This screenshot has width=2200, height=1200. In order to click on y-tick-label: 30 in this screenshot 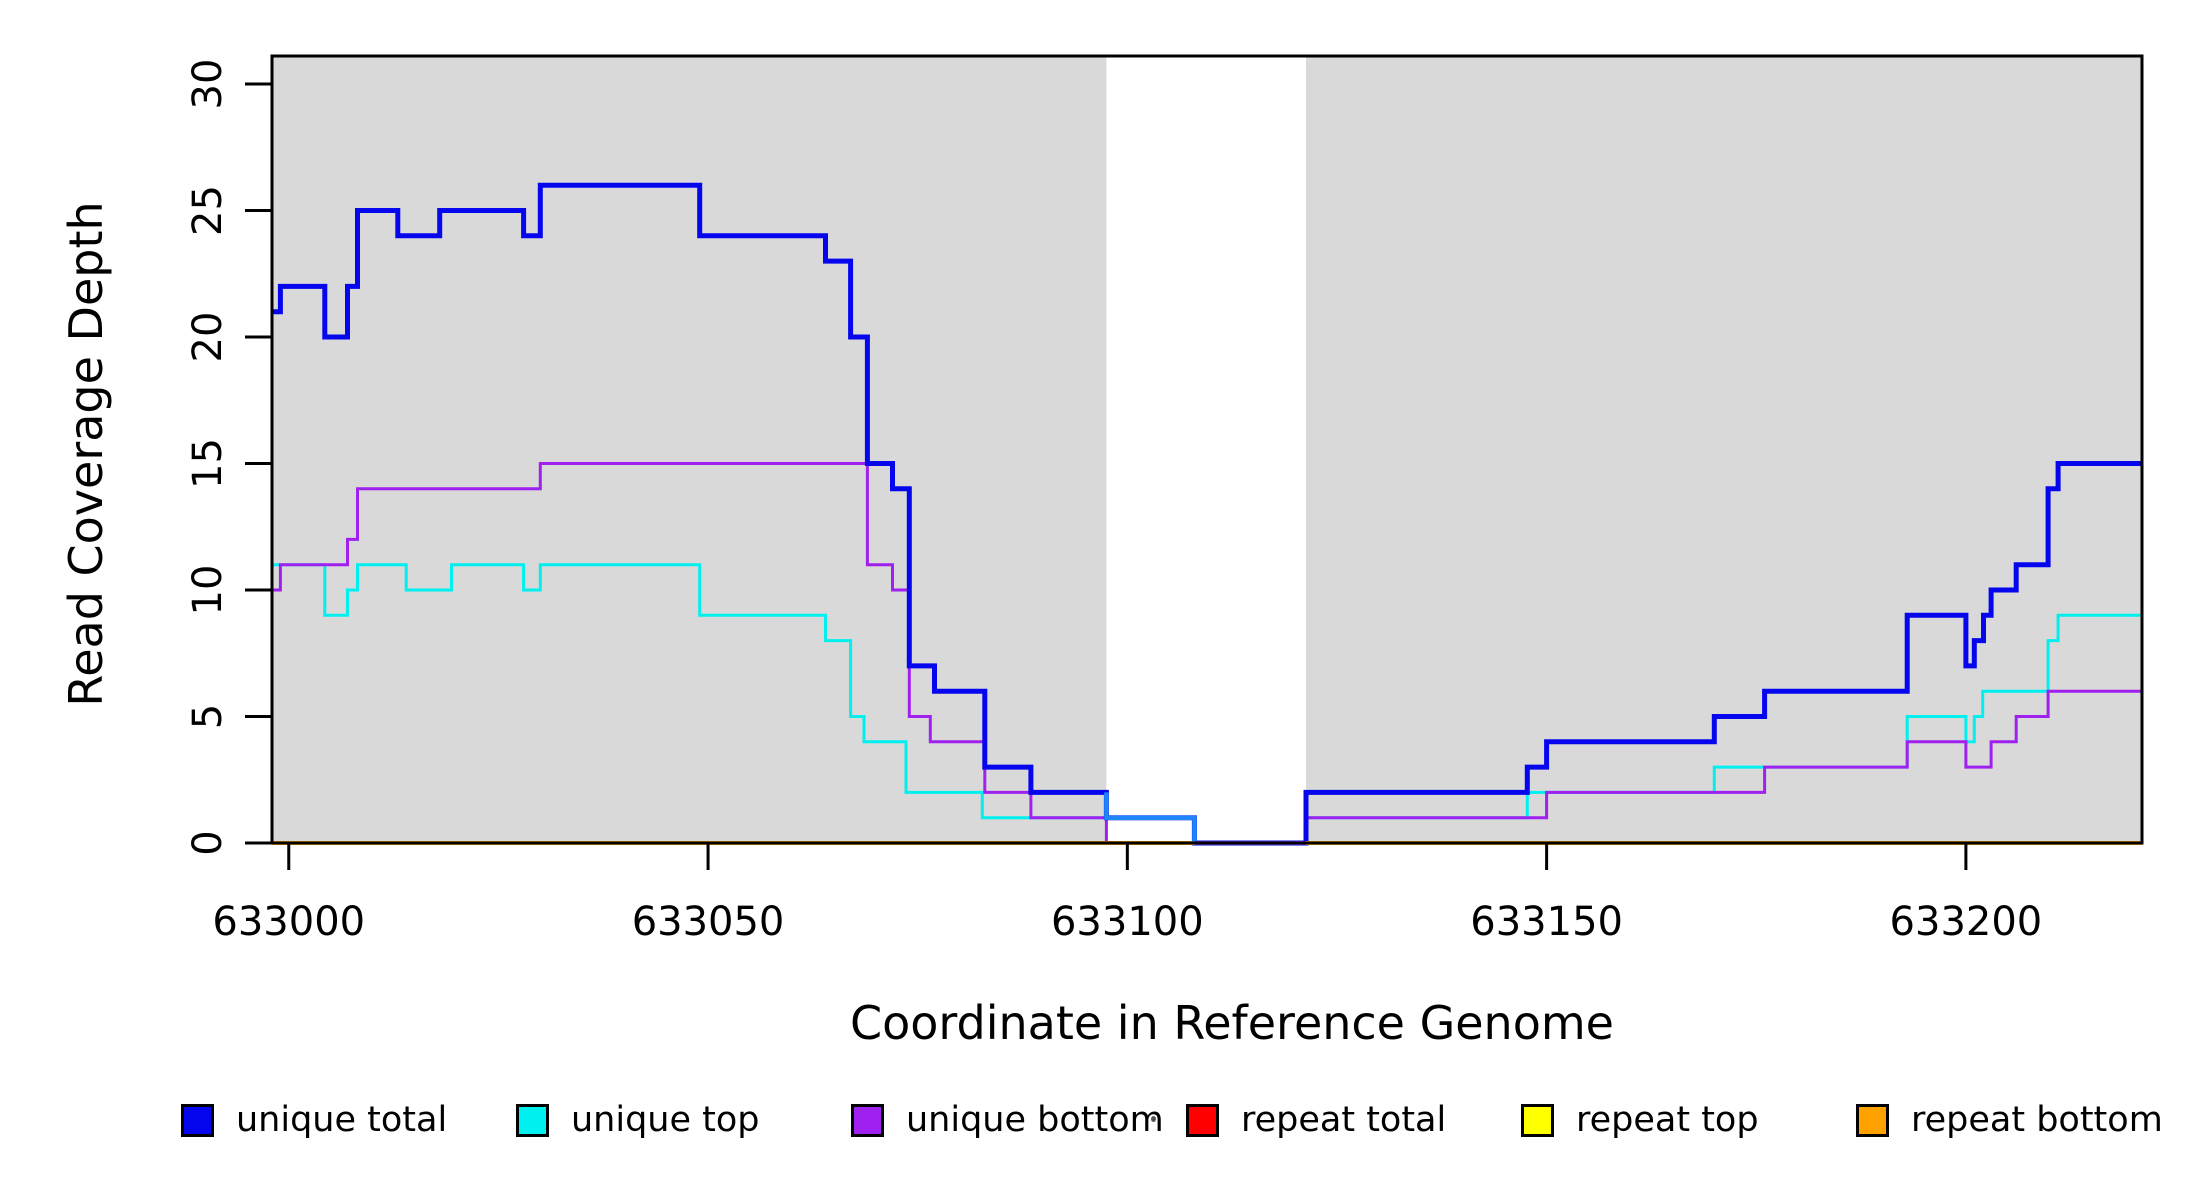, I will do `click(208, 84)`.